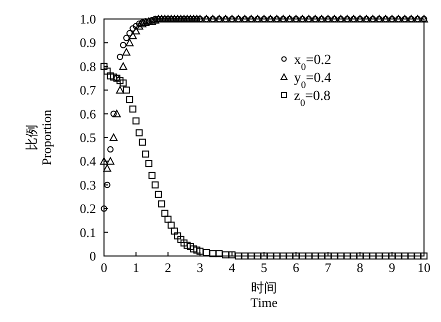 The width and height of the screenshot is (441, 322). What do you see at coordinates (328, 267) in the screenshot?
I see `x-tick-label: 7` at bounding box center [328, 267].